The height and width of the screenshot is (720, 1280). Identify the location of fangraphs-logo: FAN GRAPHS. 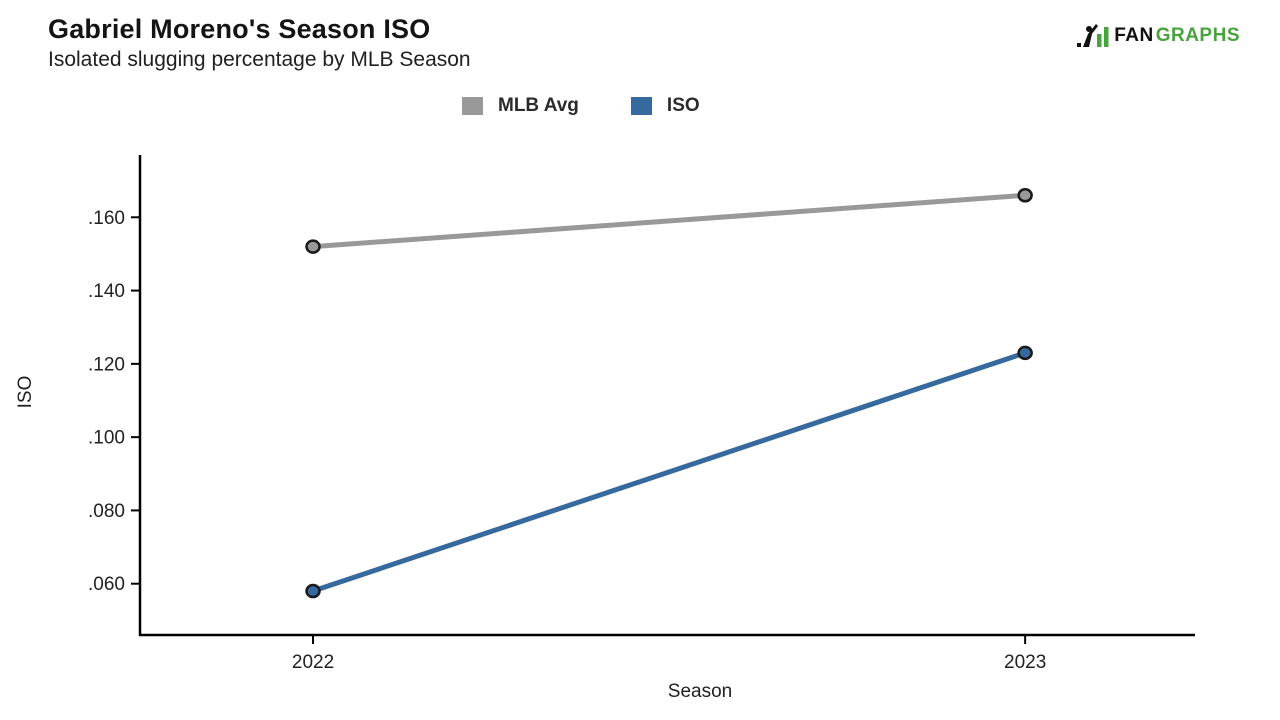
(1158, 36).